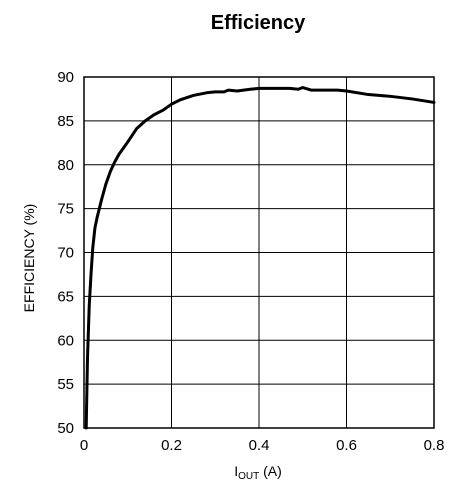  I want to click on y-tick-label: 80, so click(65, 165).